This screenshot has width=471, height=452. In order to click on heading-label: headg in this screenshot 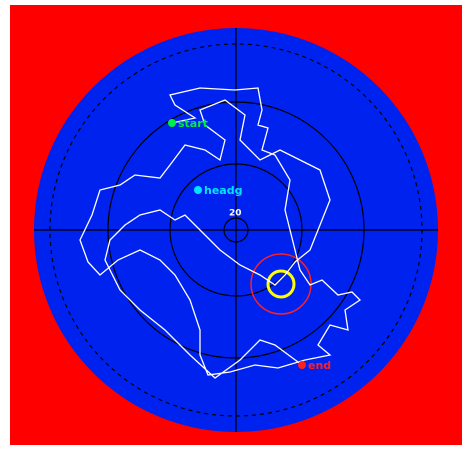, I will do `click(223, 190)`.